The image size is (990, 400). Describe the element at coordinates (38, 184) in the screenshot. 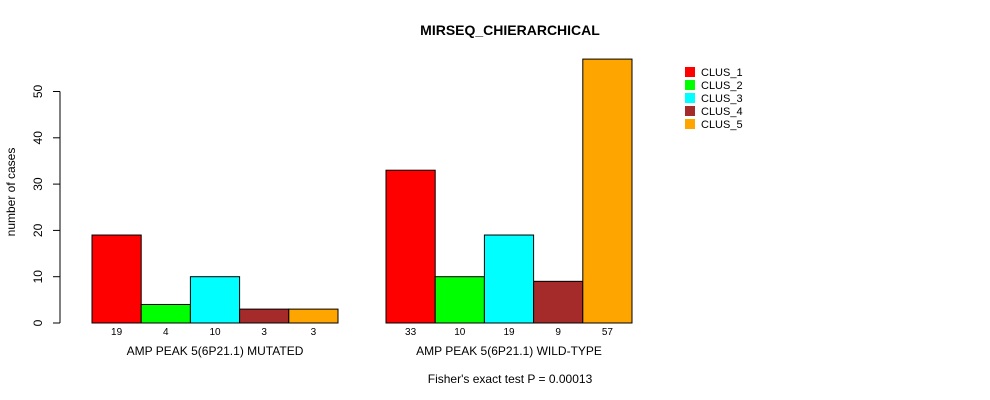

I see `y-tick-label: 30` at that location.